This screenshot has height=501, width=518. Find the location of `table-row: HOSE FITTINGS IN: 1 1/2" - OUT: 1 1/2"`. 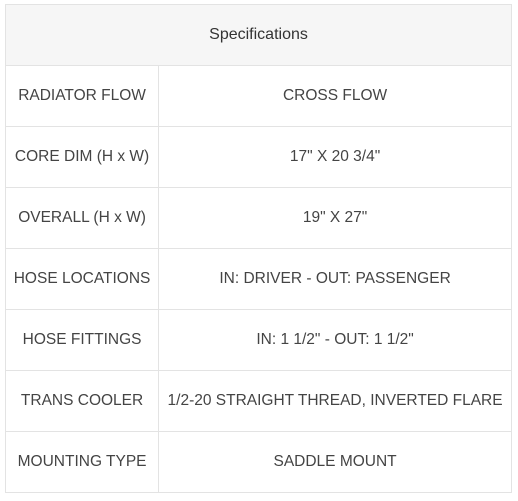

table-row: HOSE FITTINGS IN: 1 1/2" - OUT: 1 1/2" is located at coordinates (258, 340).